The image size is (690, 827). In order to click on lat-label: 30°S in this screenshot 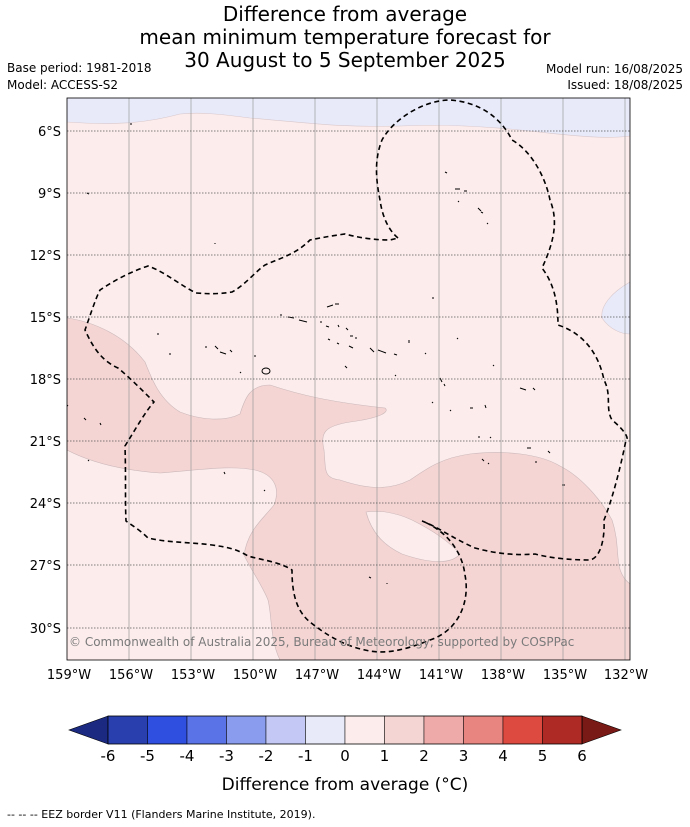, I will do `click(45, 629)`.